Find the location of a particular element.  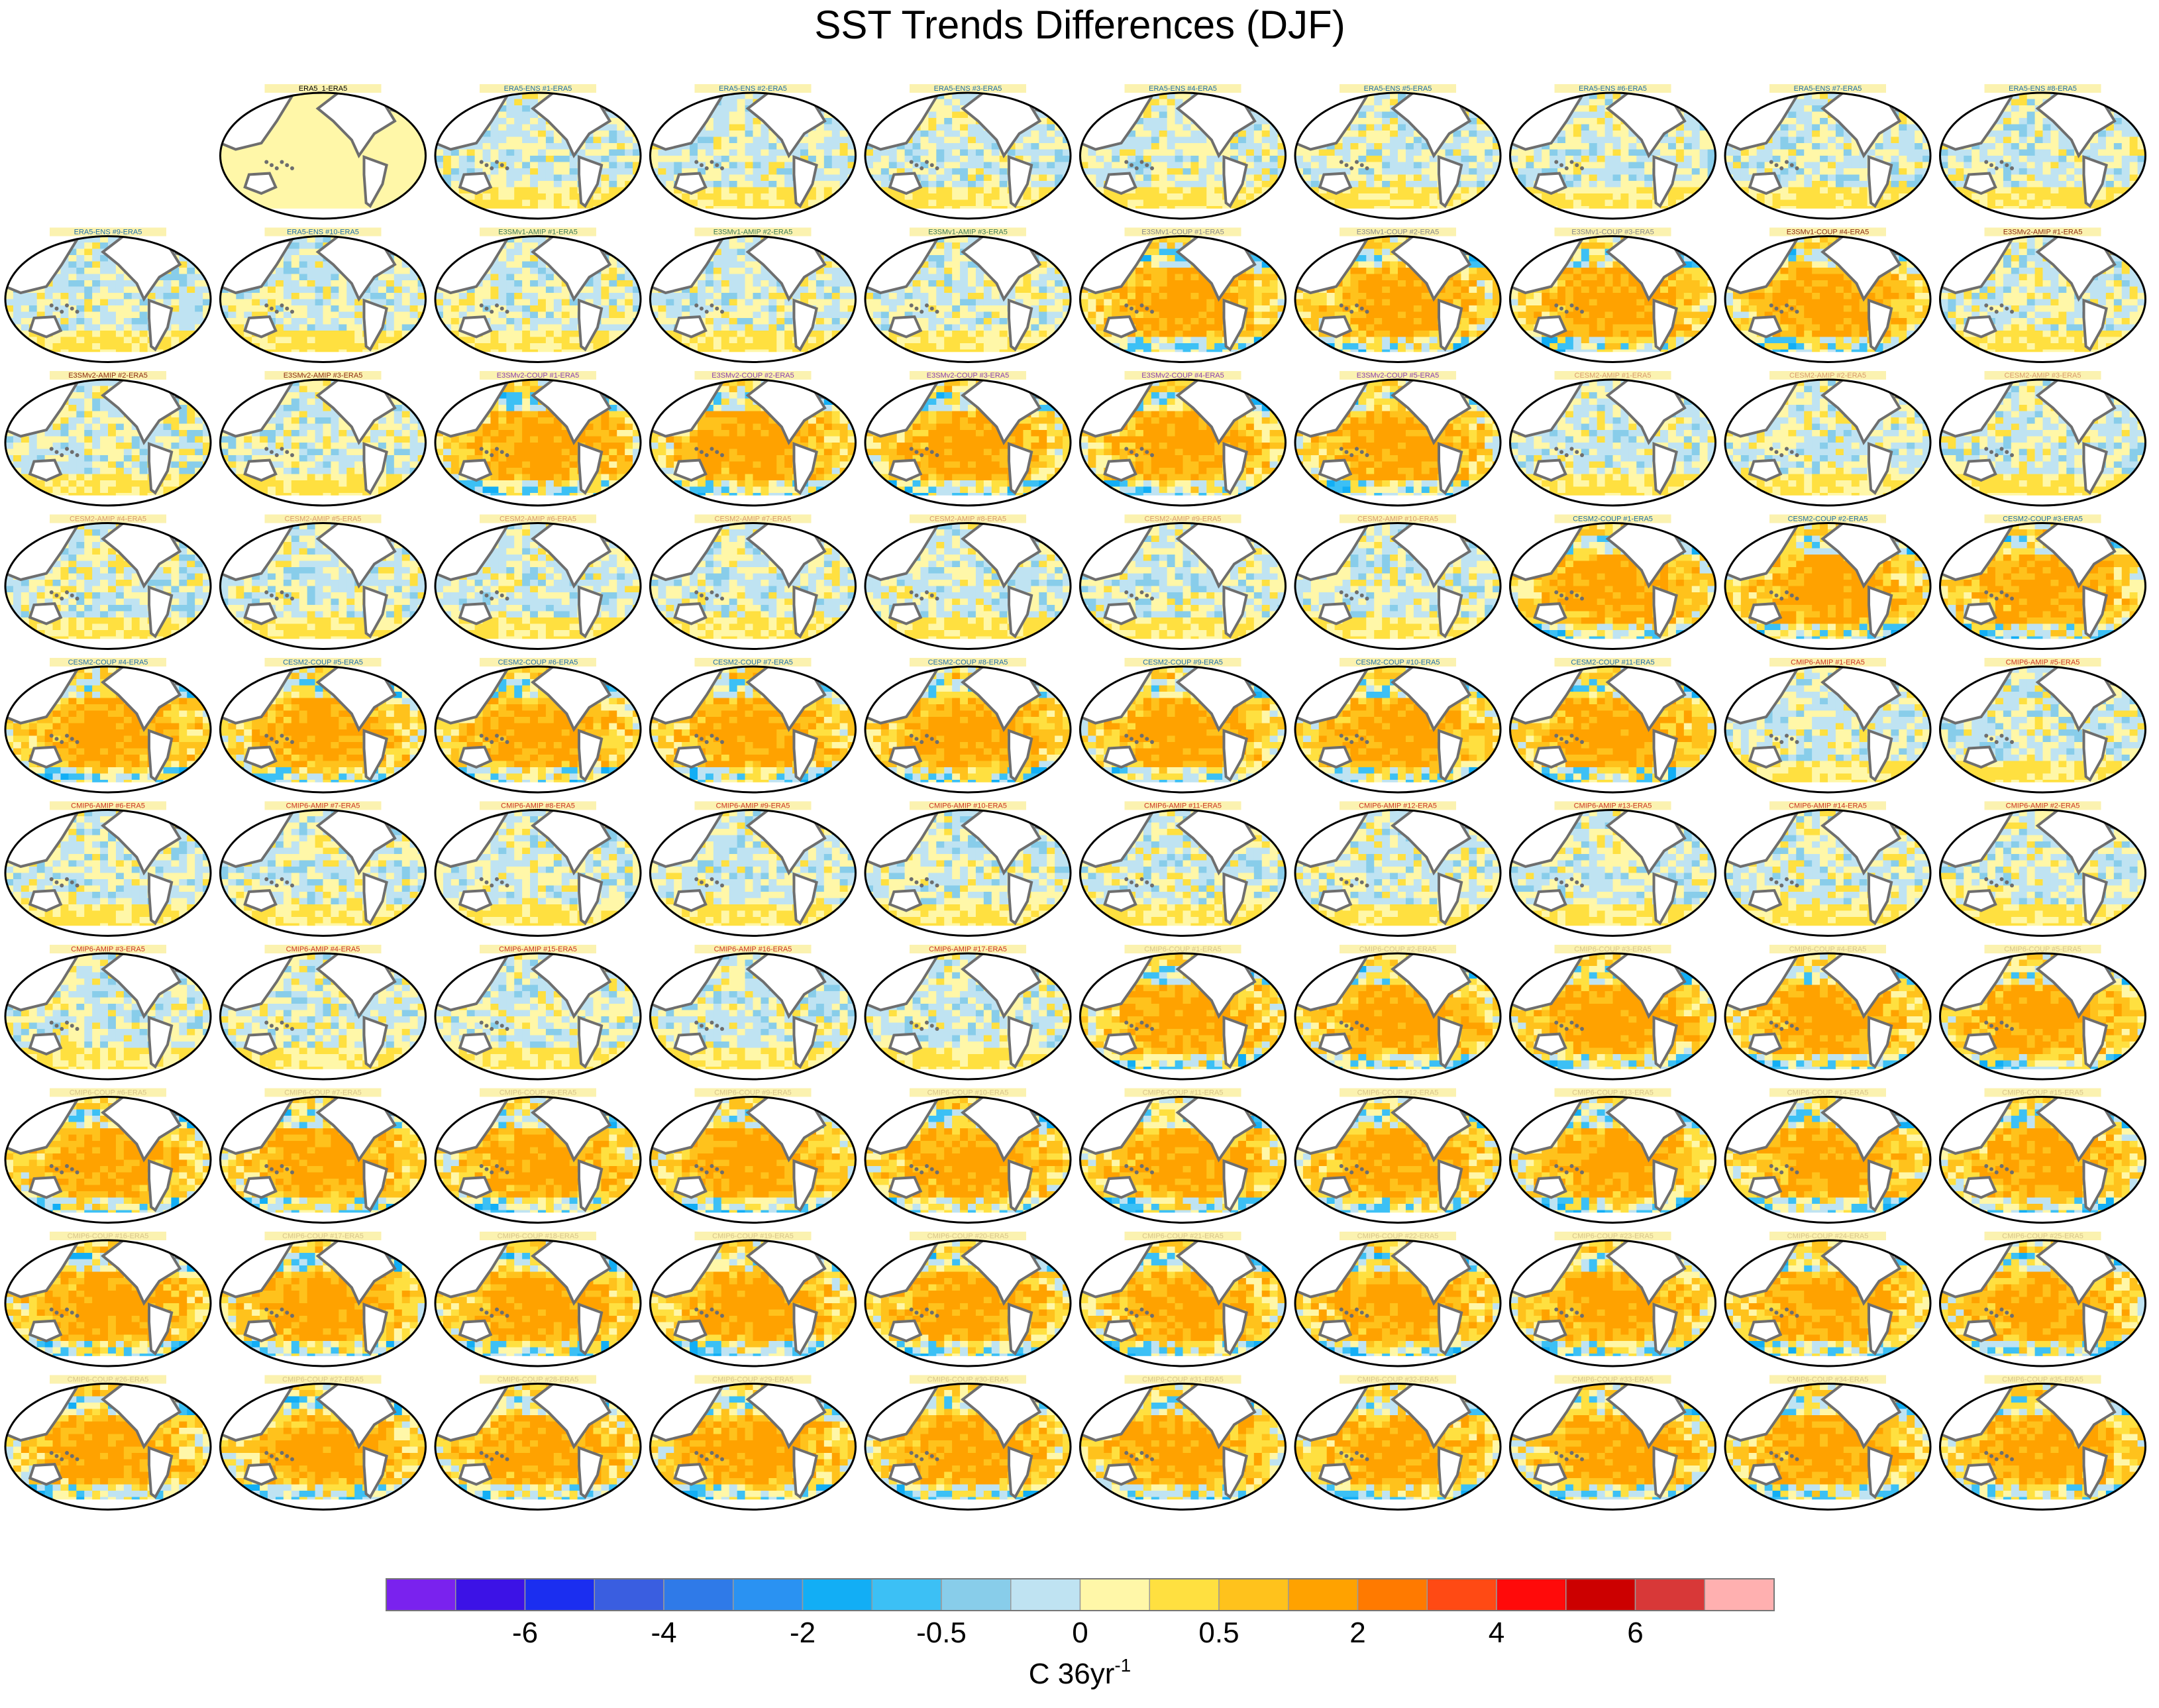

map-panel: E3SMv2-COUP #3-ERA5 is located at coordinates (968, 439).